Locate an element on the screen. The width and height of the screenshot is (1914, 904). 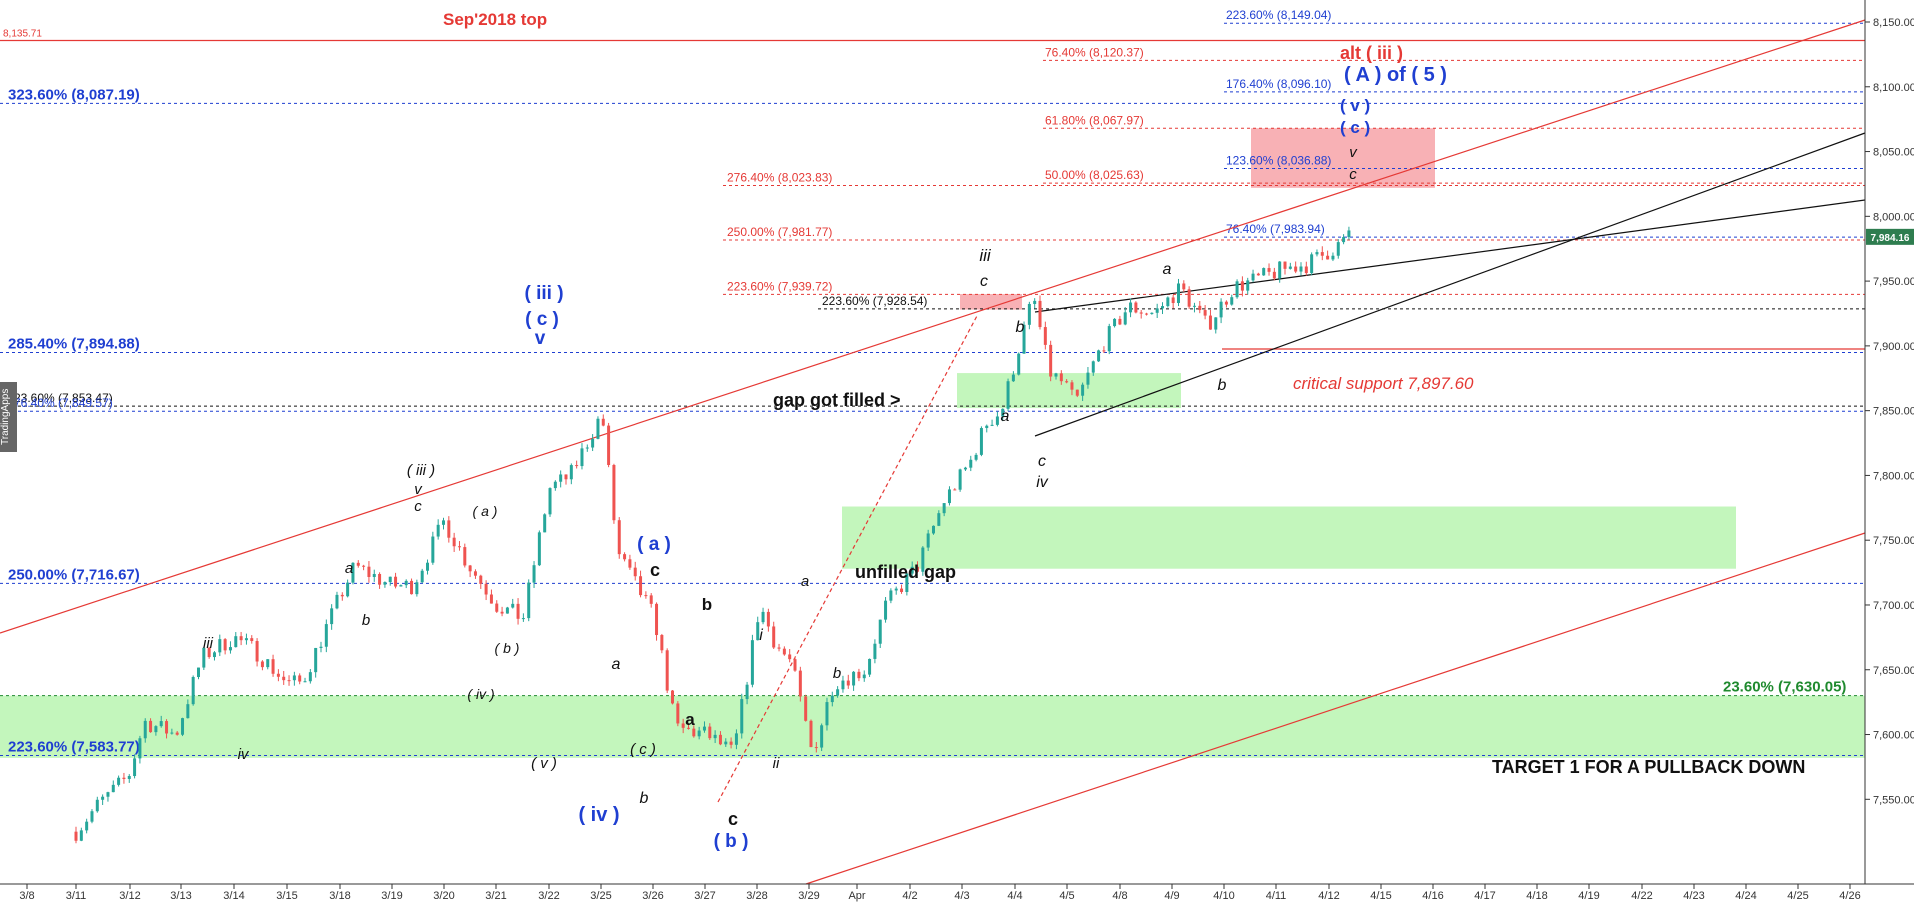
wave-label-13: ( c ) is located at coordinates (542, 319).